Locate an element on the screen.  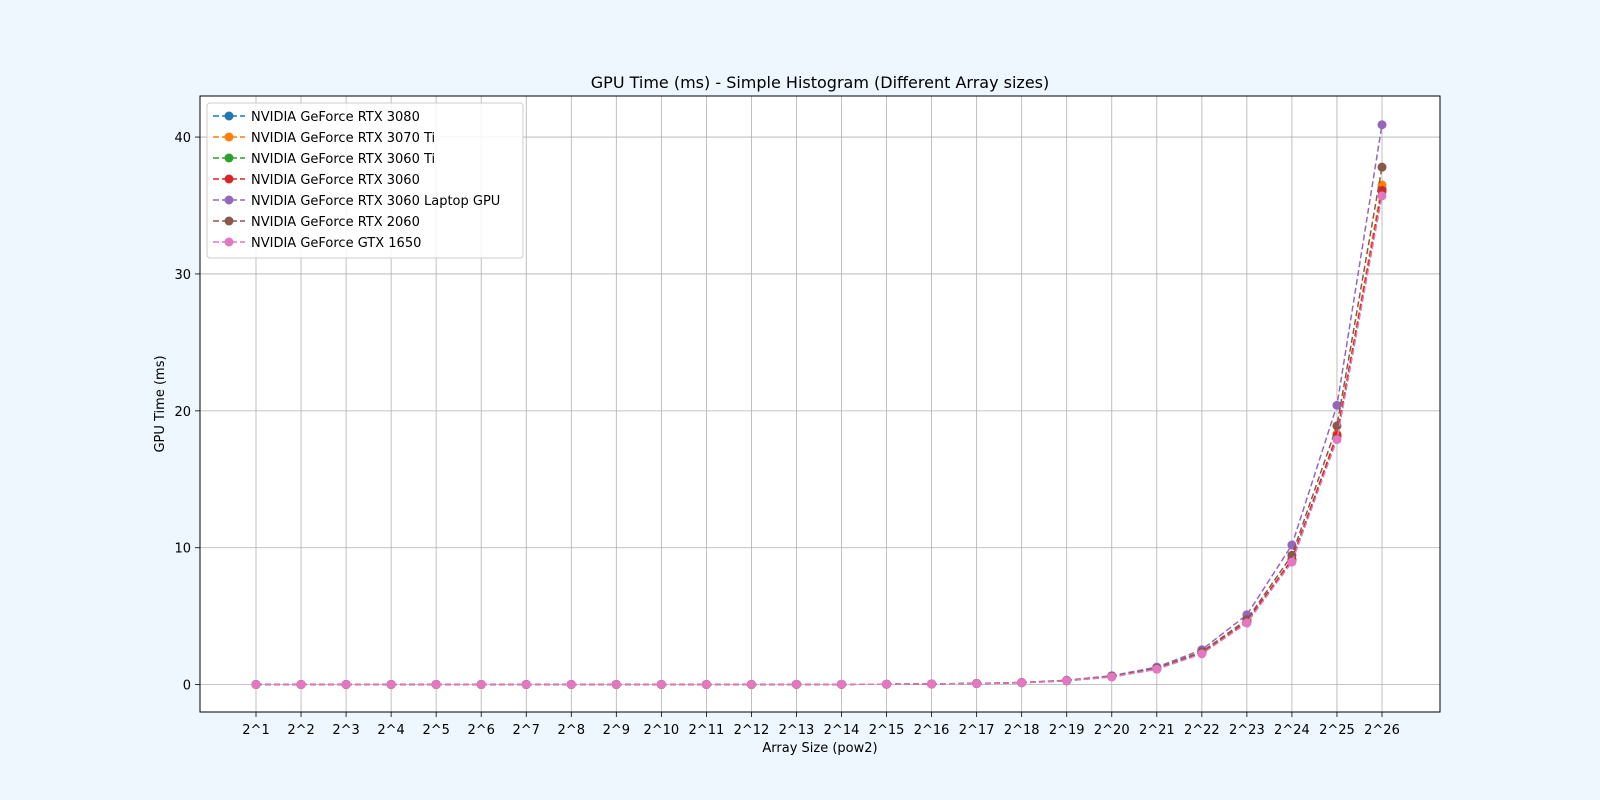
x-tick-label: 2^12 is located at coordinates (752, 730).